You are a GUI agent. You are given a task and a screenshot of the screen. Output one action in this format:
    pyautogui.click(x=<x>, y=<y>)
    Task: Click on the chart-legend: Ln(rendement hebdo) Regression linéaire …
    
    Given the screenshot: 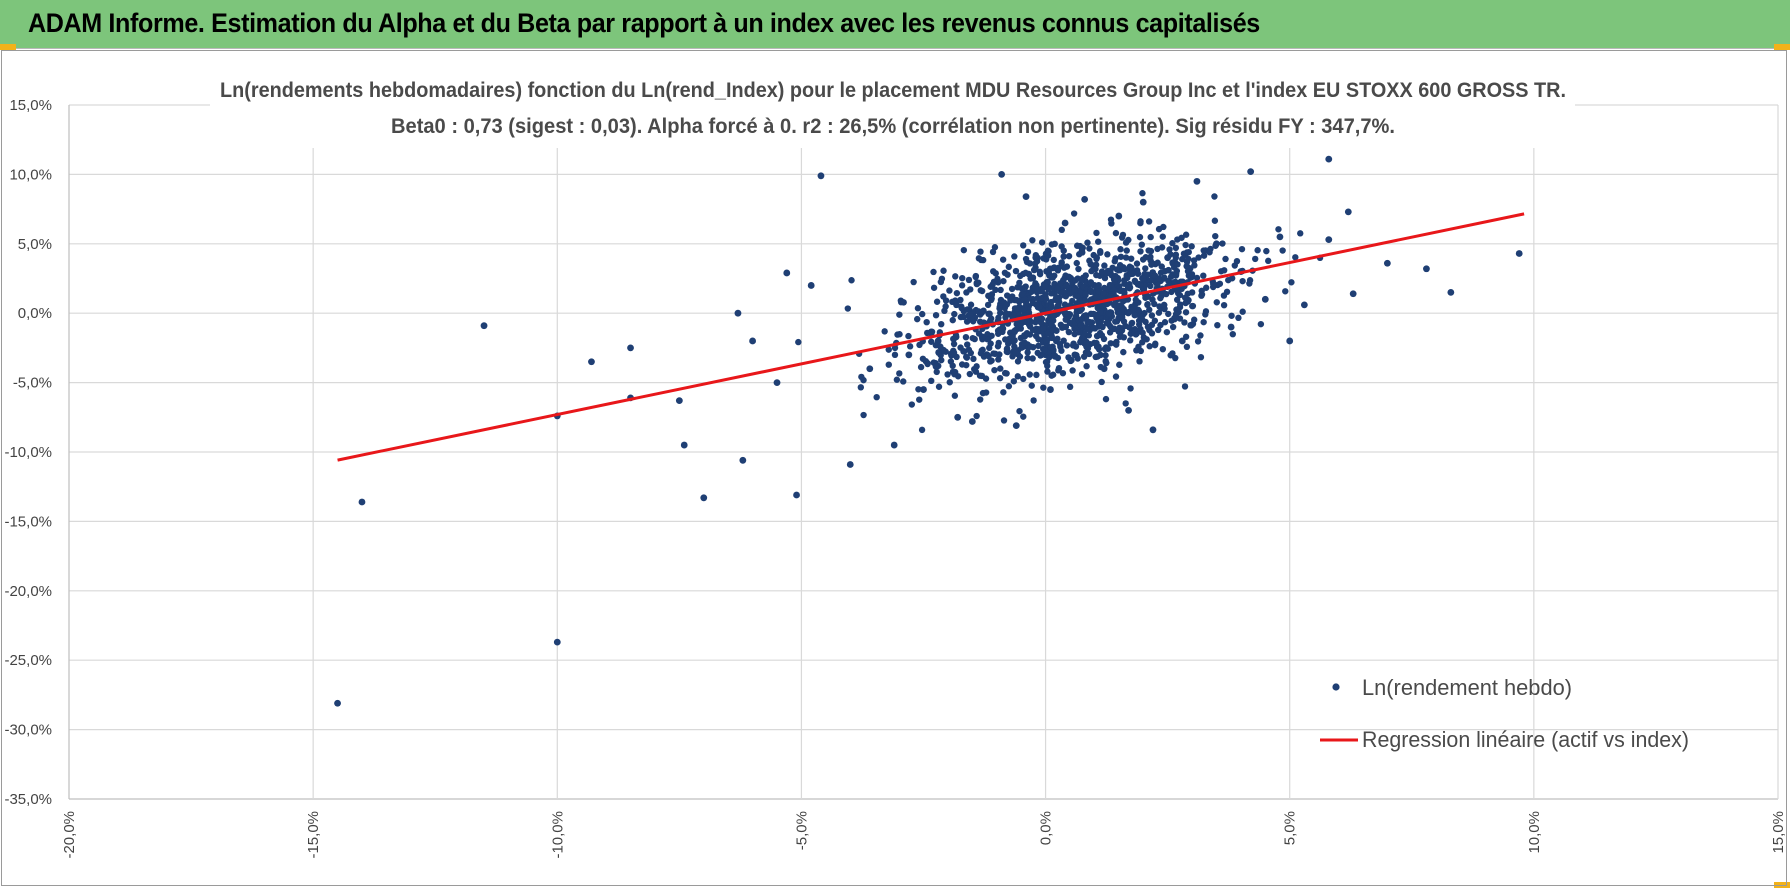 What is the action you would take?
    pyautogui.click(x=1504, y=713)
    